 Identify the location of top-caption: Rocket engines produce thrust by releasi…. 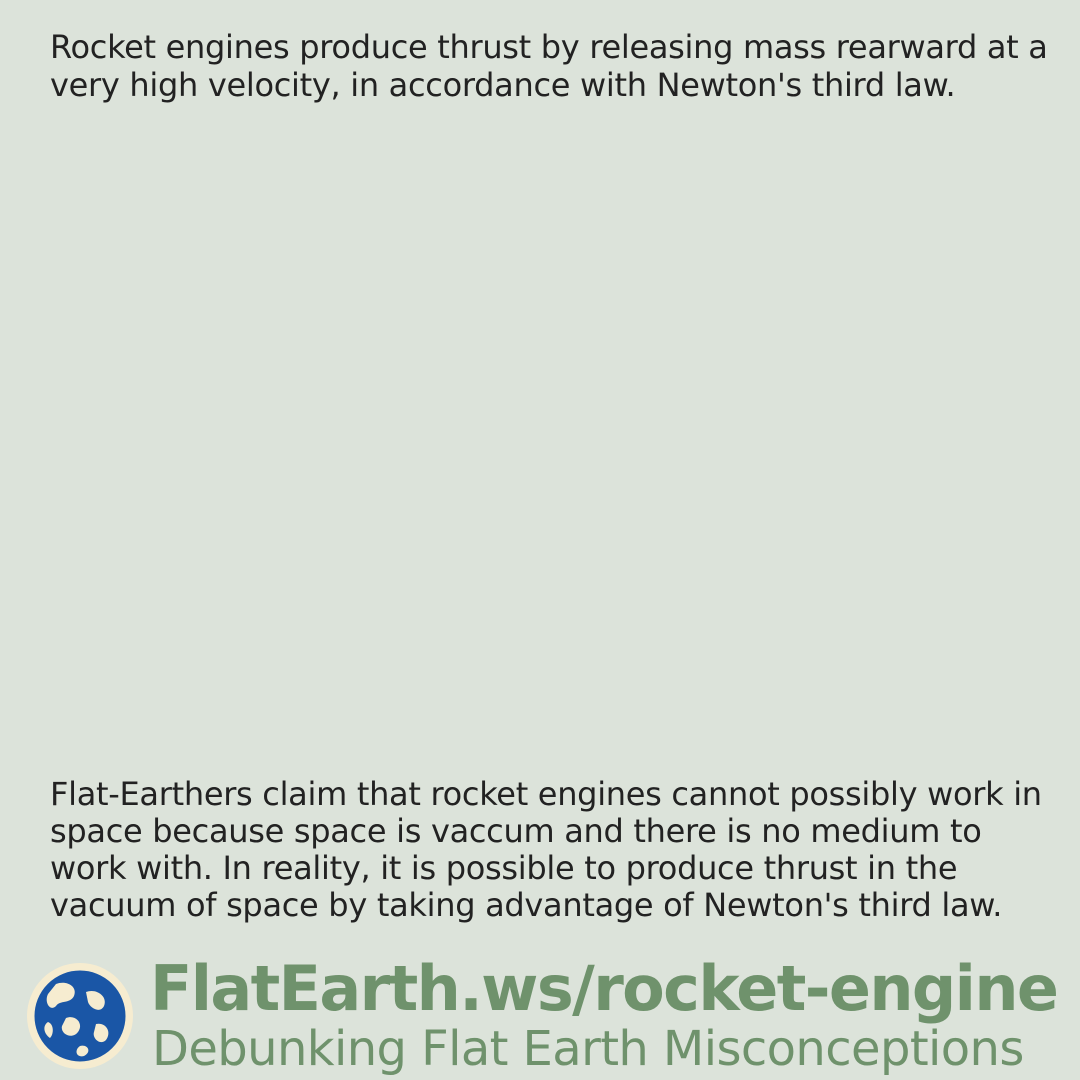
(549, 66).